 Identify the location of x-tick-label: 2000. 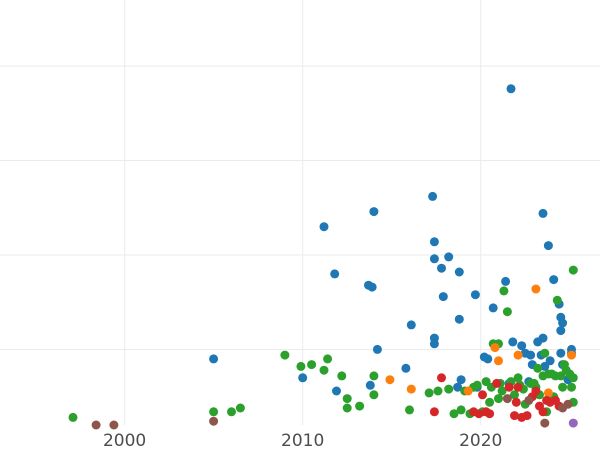
(124, 440).